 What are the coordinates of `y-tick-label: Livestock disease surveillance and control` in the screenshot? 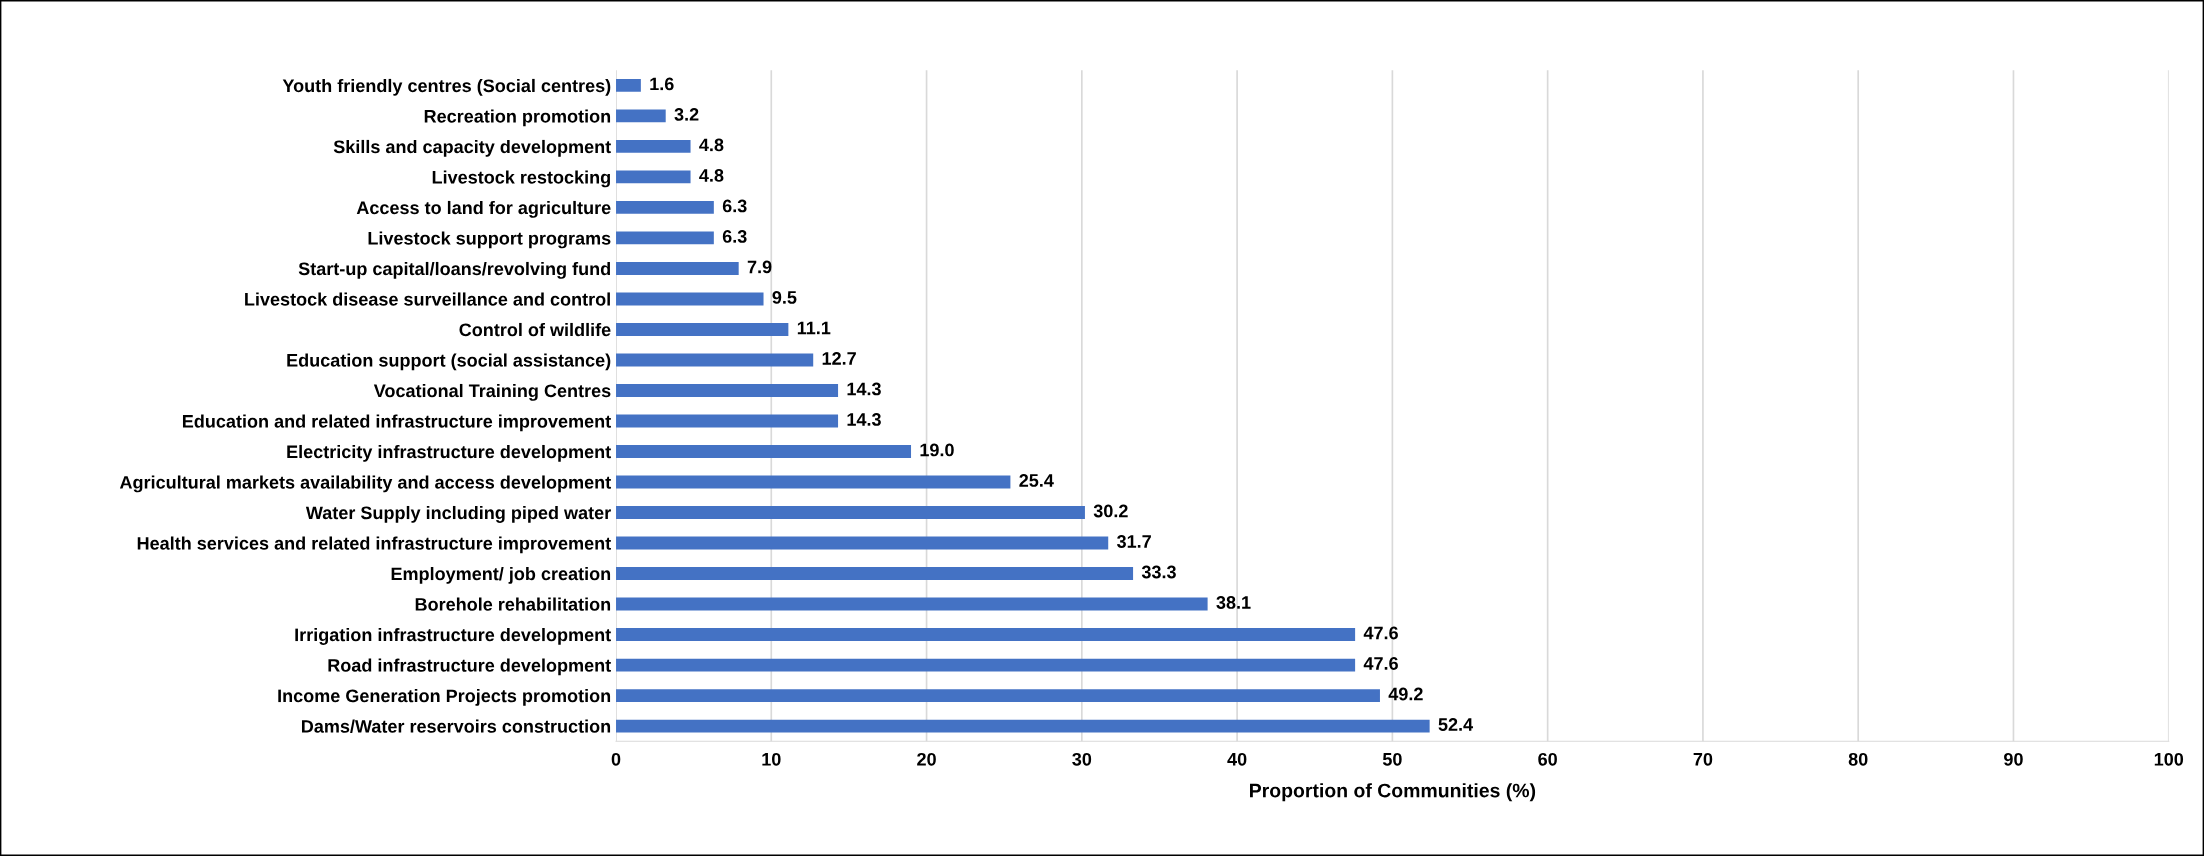 It's located at (427, 299).